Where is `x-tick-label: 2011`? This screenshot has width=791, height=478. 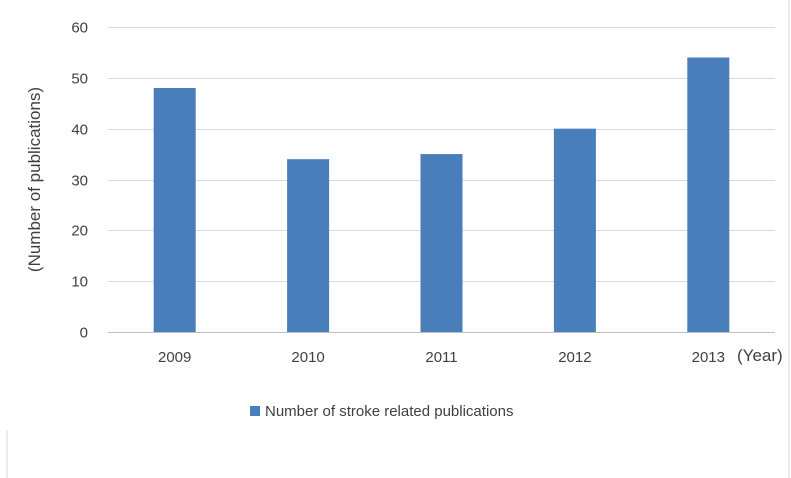
x-tick-label: 2011 is located at coordinates (441, 357).